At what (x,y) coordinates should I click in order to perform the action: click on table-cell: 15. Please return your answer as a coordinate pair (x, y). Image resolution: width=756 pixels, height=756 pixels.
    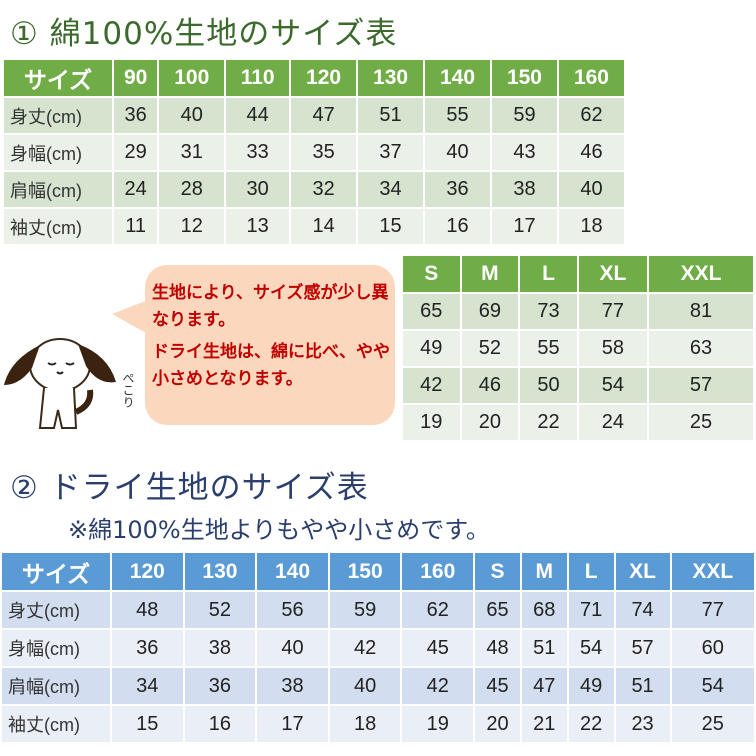
    Looking at the image, I should click on (391, 226).